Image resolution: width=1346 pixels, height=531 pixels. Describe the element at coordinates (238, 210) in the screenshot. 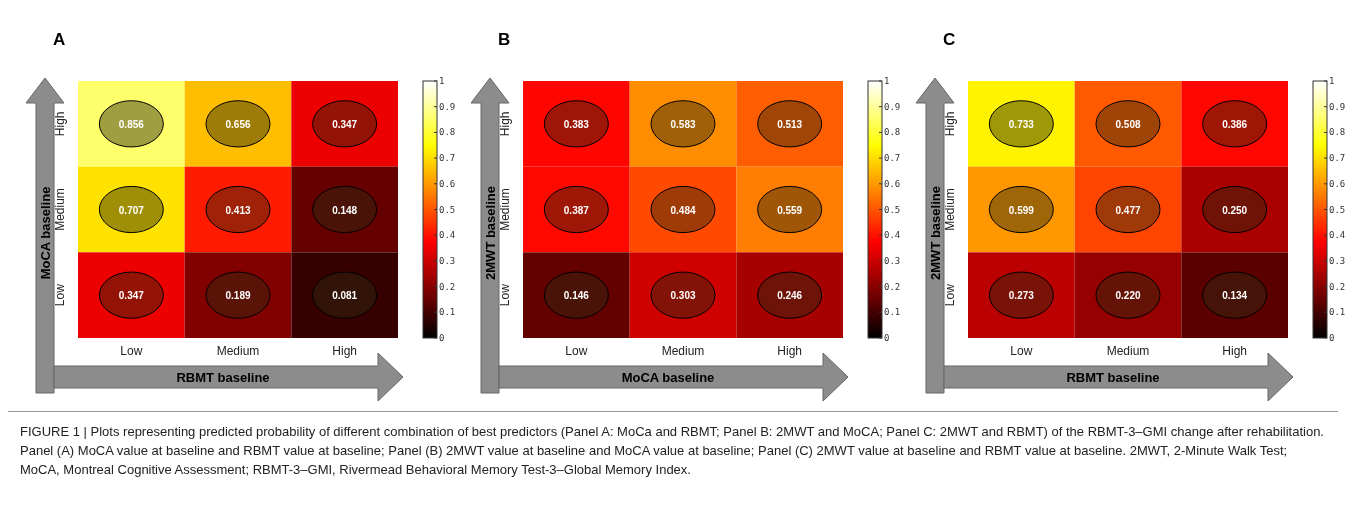

I see `data-label: 0.413` at that location.